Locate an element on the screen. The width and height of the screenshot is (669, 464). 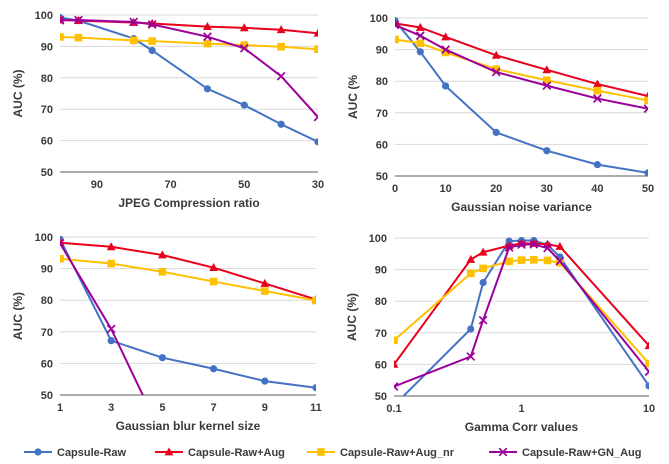
x-tick-label: 3 is located at coordinates (111, 408).